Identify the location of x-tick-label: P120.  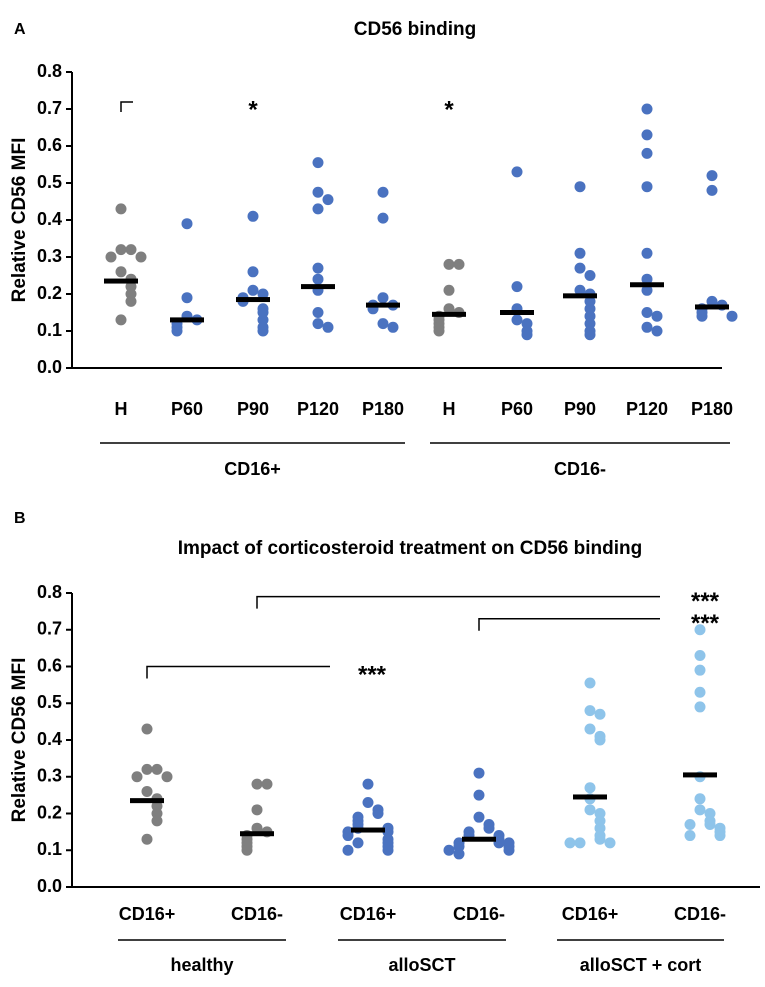
(647, 409).